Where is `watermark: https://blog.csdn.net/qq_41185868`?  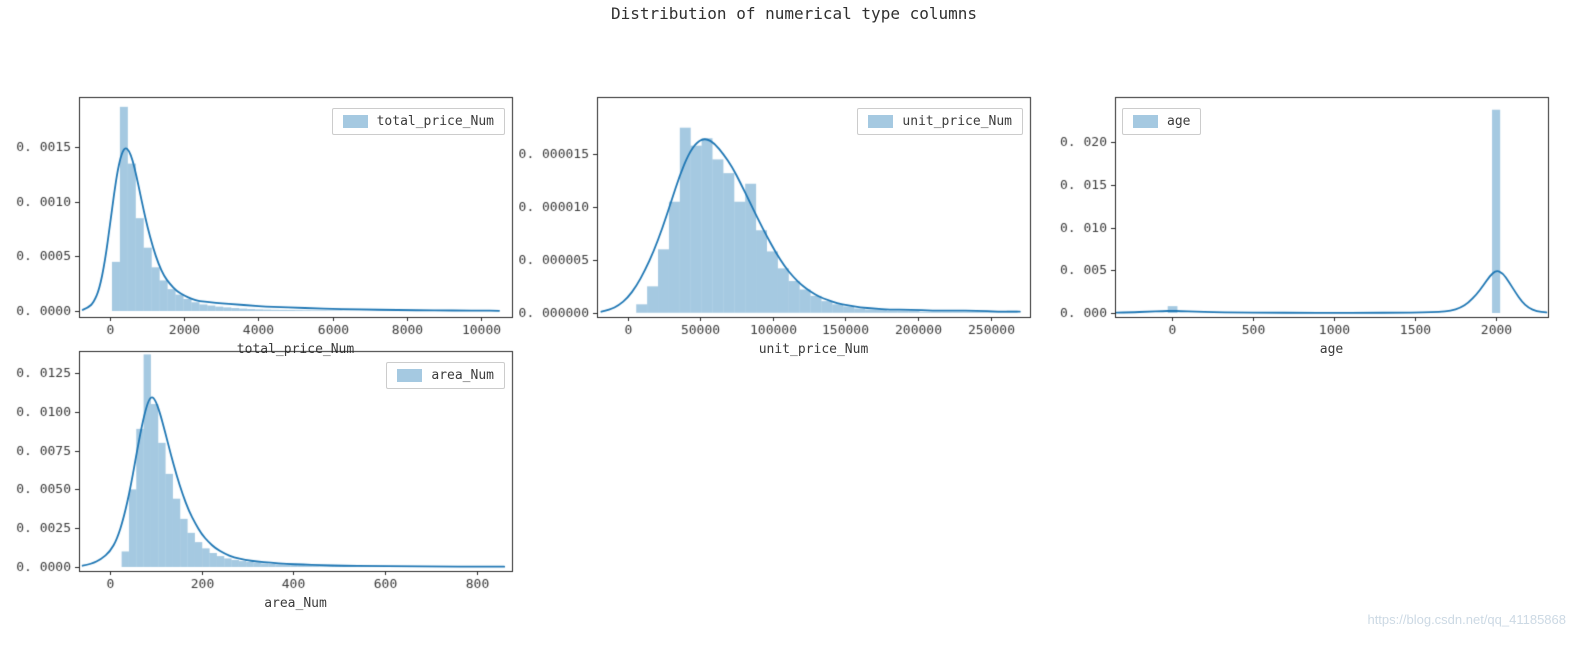
watermark: https://blog.csdn.net/qq_41185868 is located at coordinates (1466, 619).